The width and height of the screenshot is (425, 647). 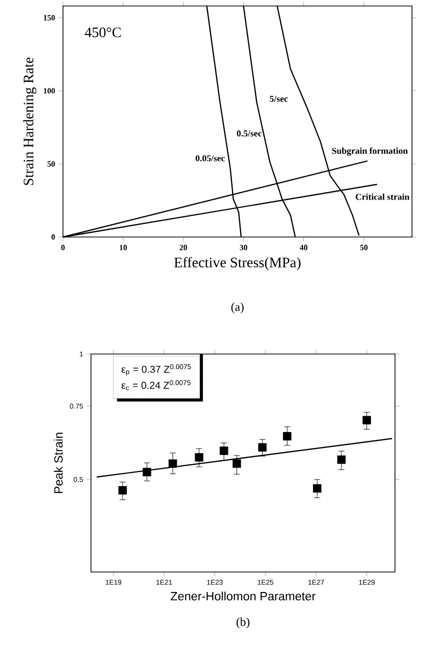 What do you see at coordinates (243, 623) in the screenshot?
I see `text: (b)` at bounding box center [243, 623].